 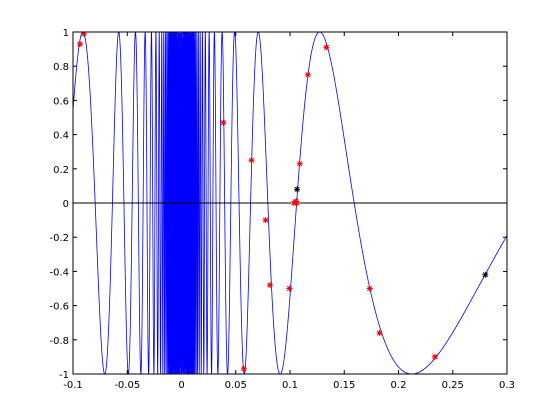 What do you see at coordinates (59, 238) in the screenshot?
I see `y-tick-label: -0.2` at bounding box center [59, 238].